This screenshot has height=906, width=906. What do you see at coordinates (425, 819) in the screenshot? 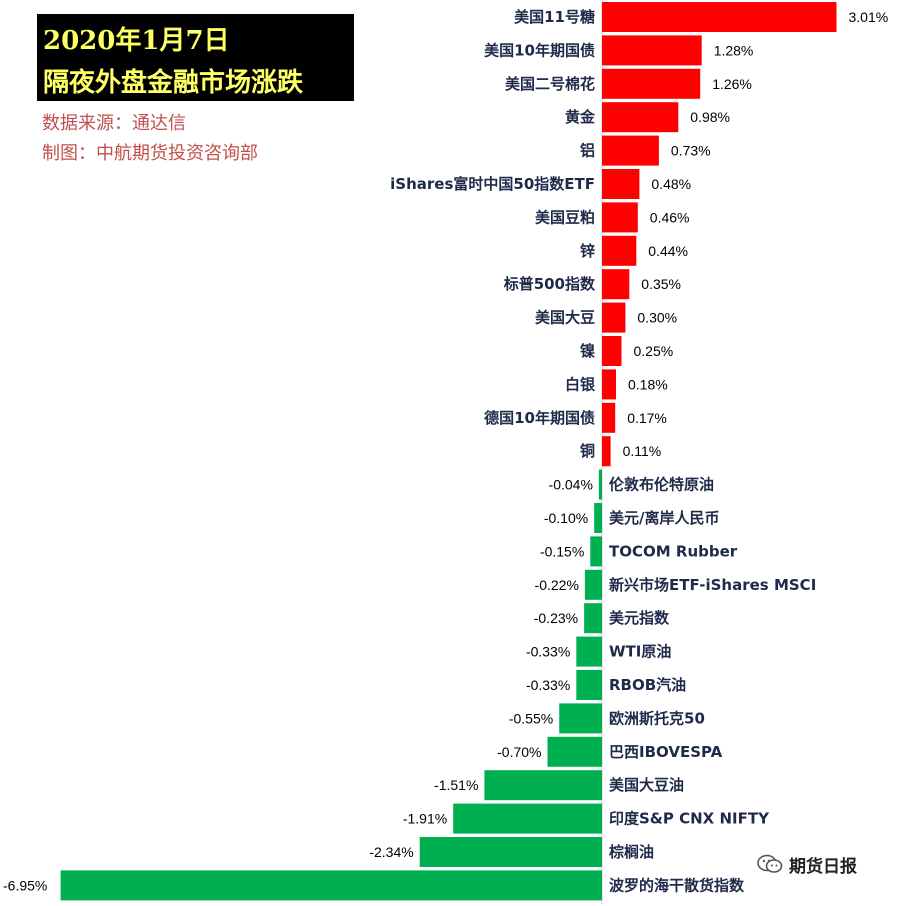
I see `value-label-24: -1.91%` at bounding box center [425, 819].